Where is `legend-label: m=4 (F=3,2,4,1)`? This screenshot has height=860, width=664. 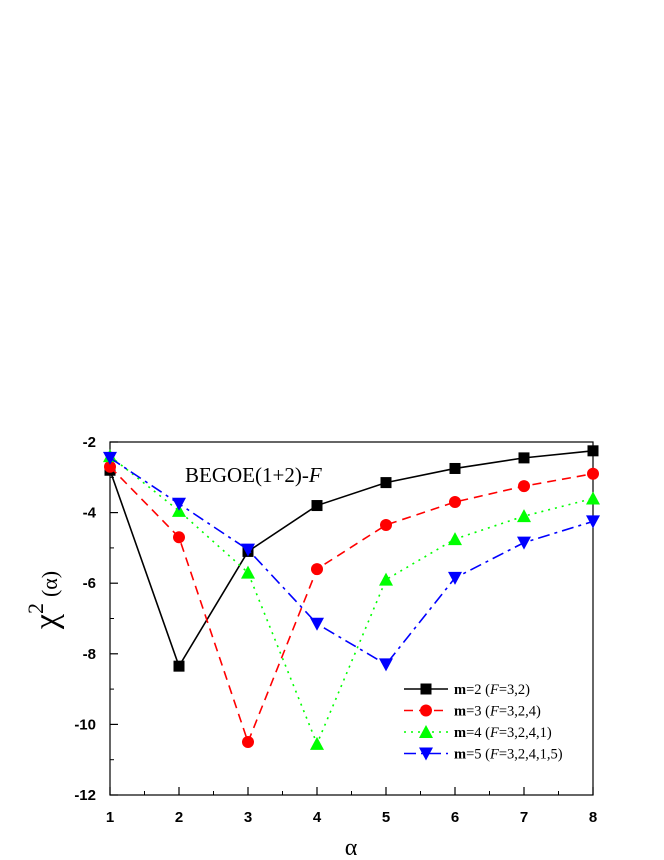
legend-label: m=4 (F=3,2,4,1) is located at coordinates (503, 733).